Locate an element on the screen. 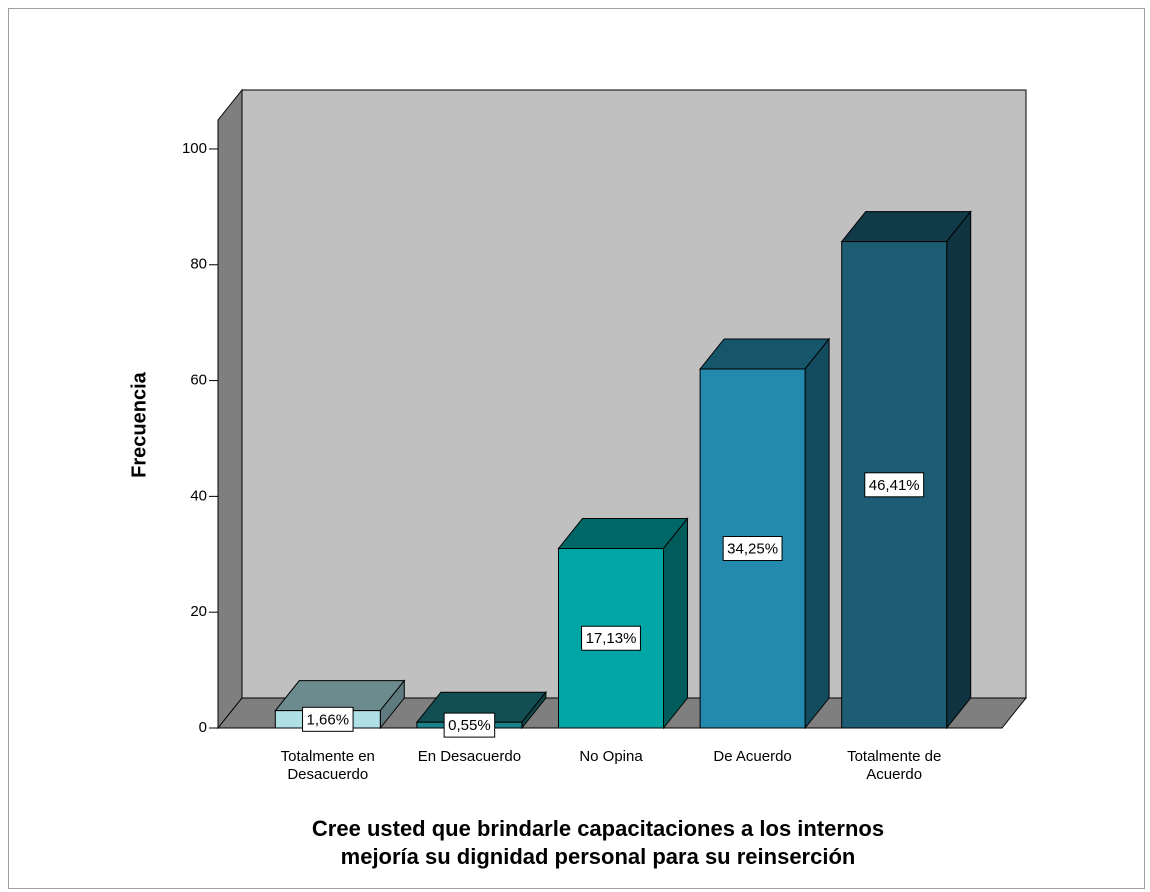 The image size is (1150, 892). x-tick-label: Desacuerdo is located at coordinates (327, 774).